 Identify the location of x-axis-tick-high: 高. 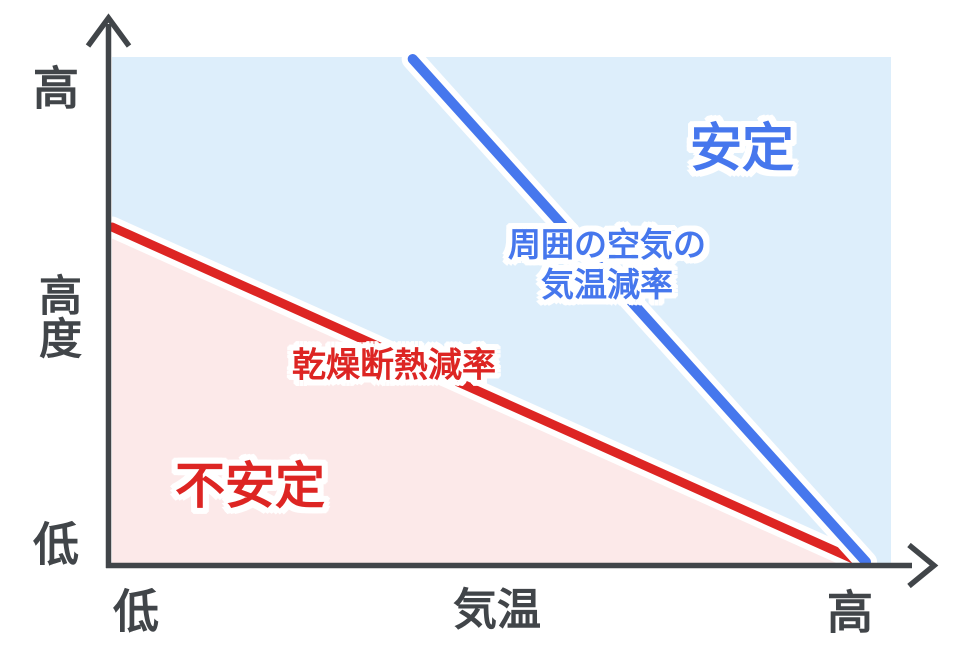
(850, 612).